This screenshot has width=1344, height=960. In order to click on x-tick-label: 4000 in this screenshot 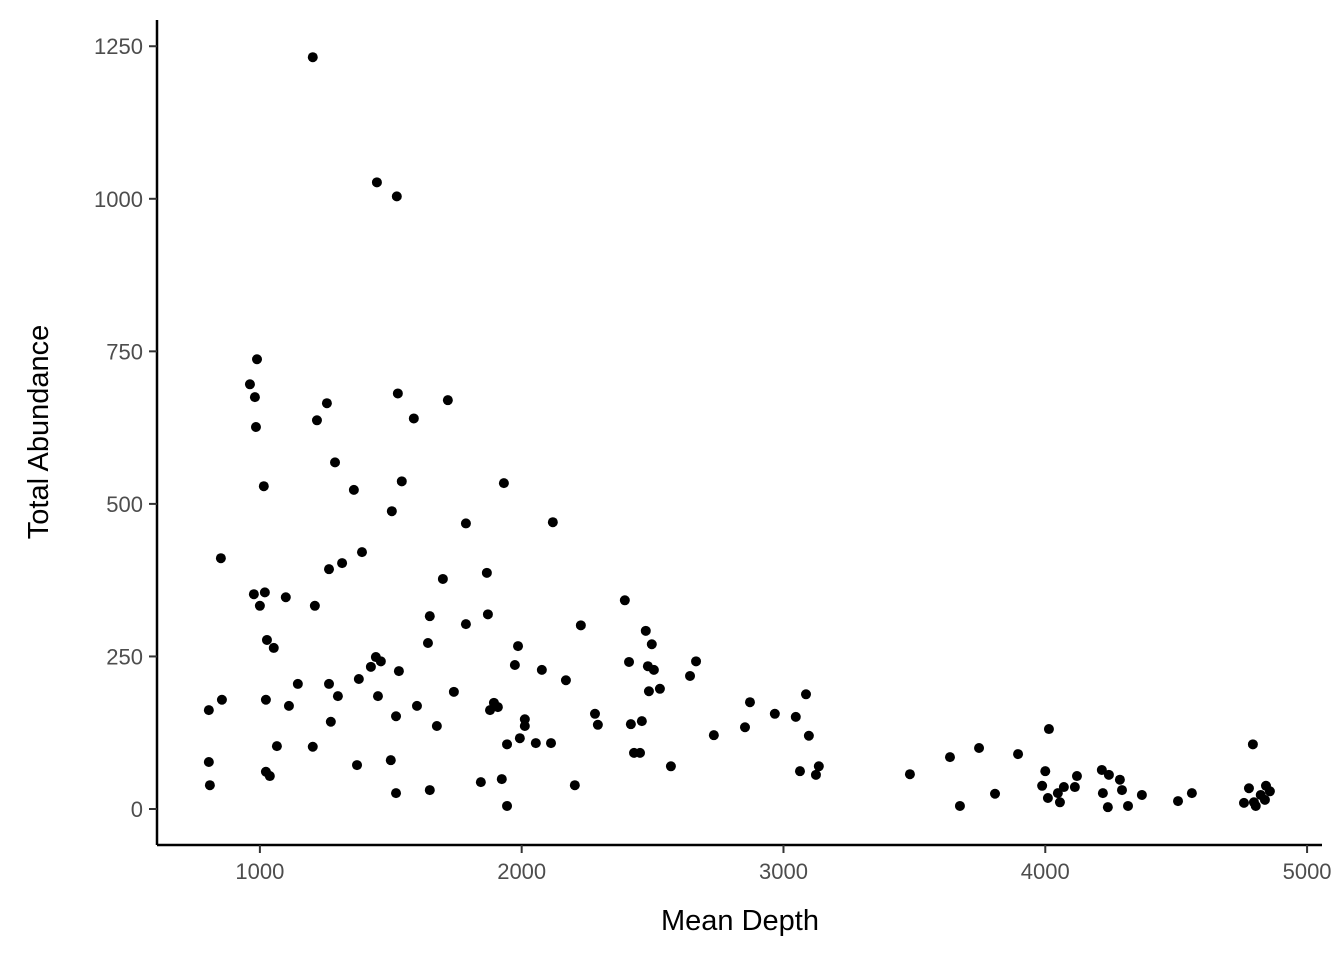, I will do `click(1045, 871)`.